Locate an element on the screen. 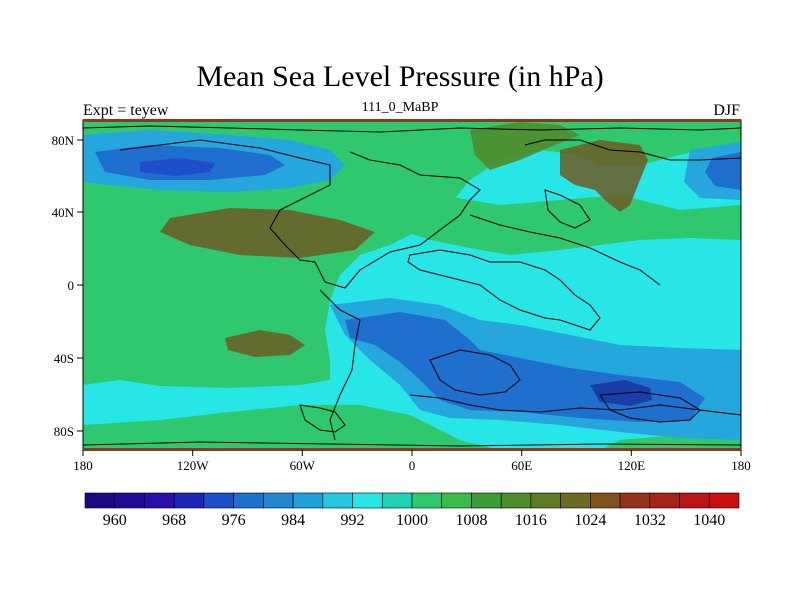  field-very-high-north is located at coordinates (525, 146).